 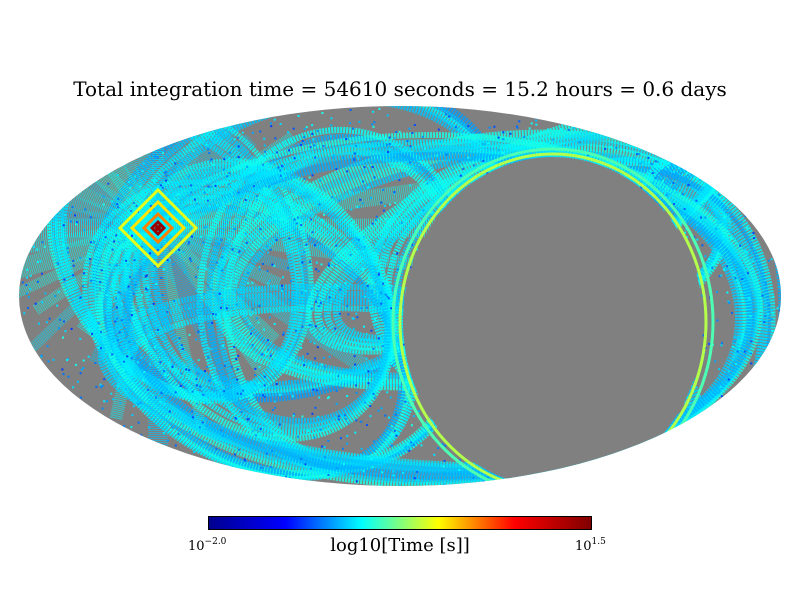 I want to click on scan-spoke, so click(x=197, y=314).